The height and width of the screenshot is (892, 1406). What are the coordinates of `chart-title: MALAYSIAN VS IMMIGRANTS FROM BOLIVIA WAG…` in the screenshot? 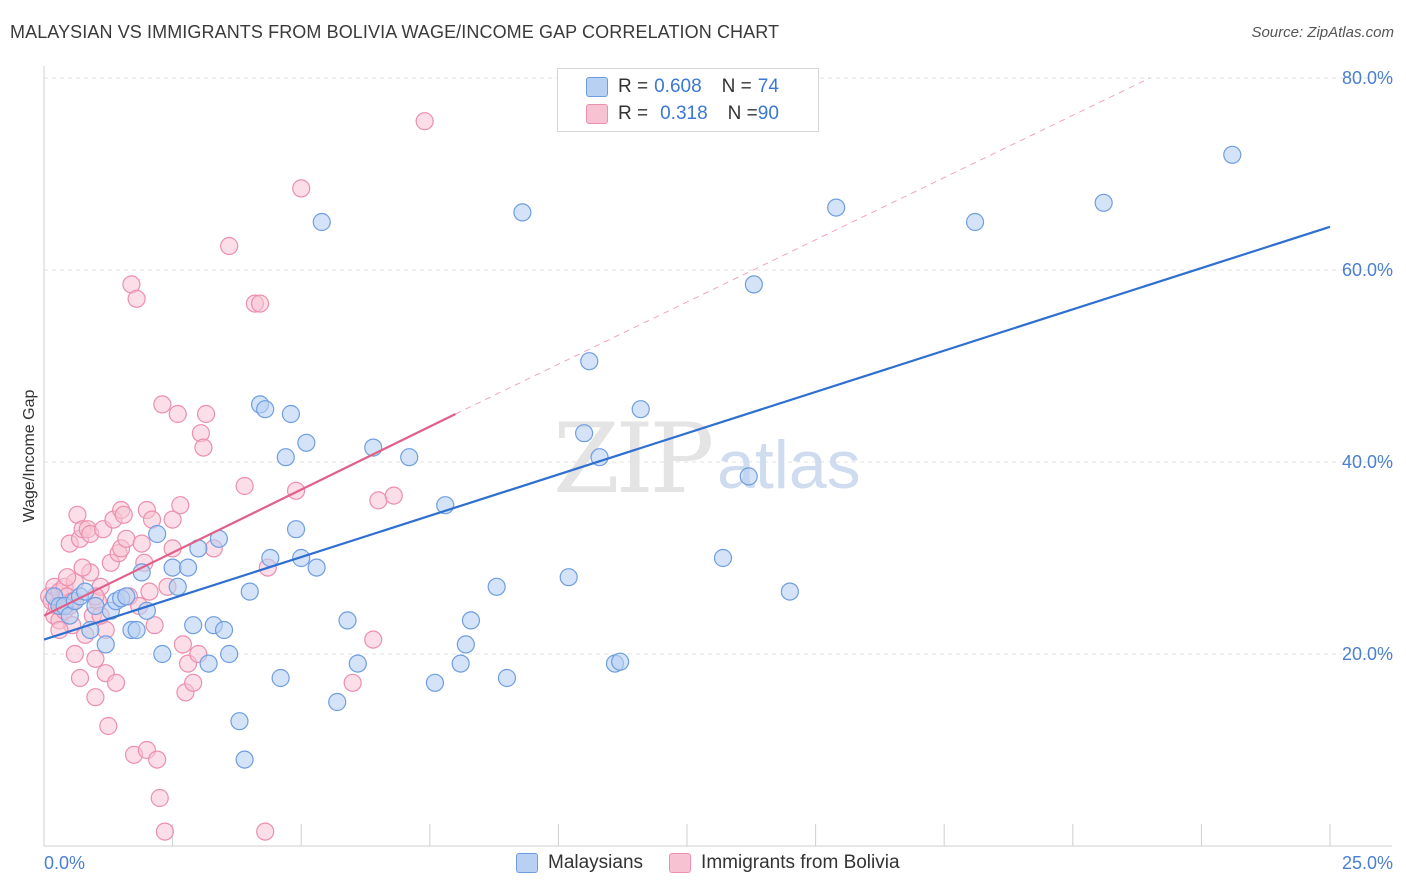 It's located at (395, 32).